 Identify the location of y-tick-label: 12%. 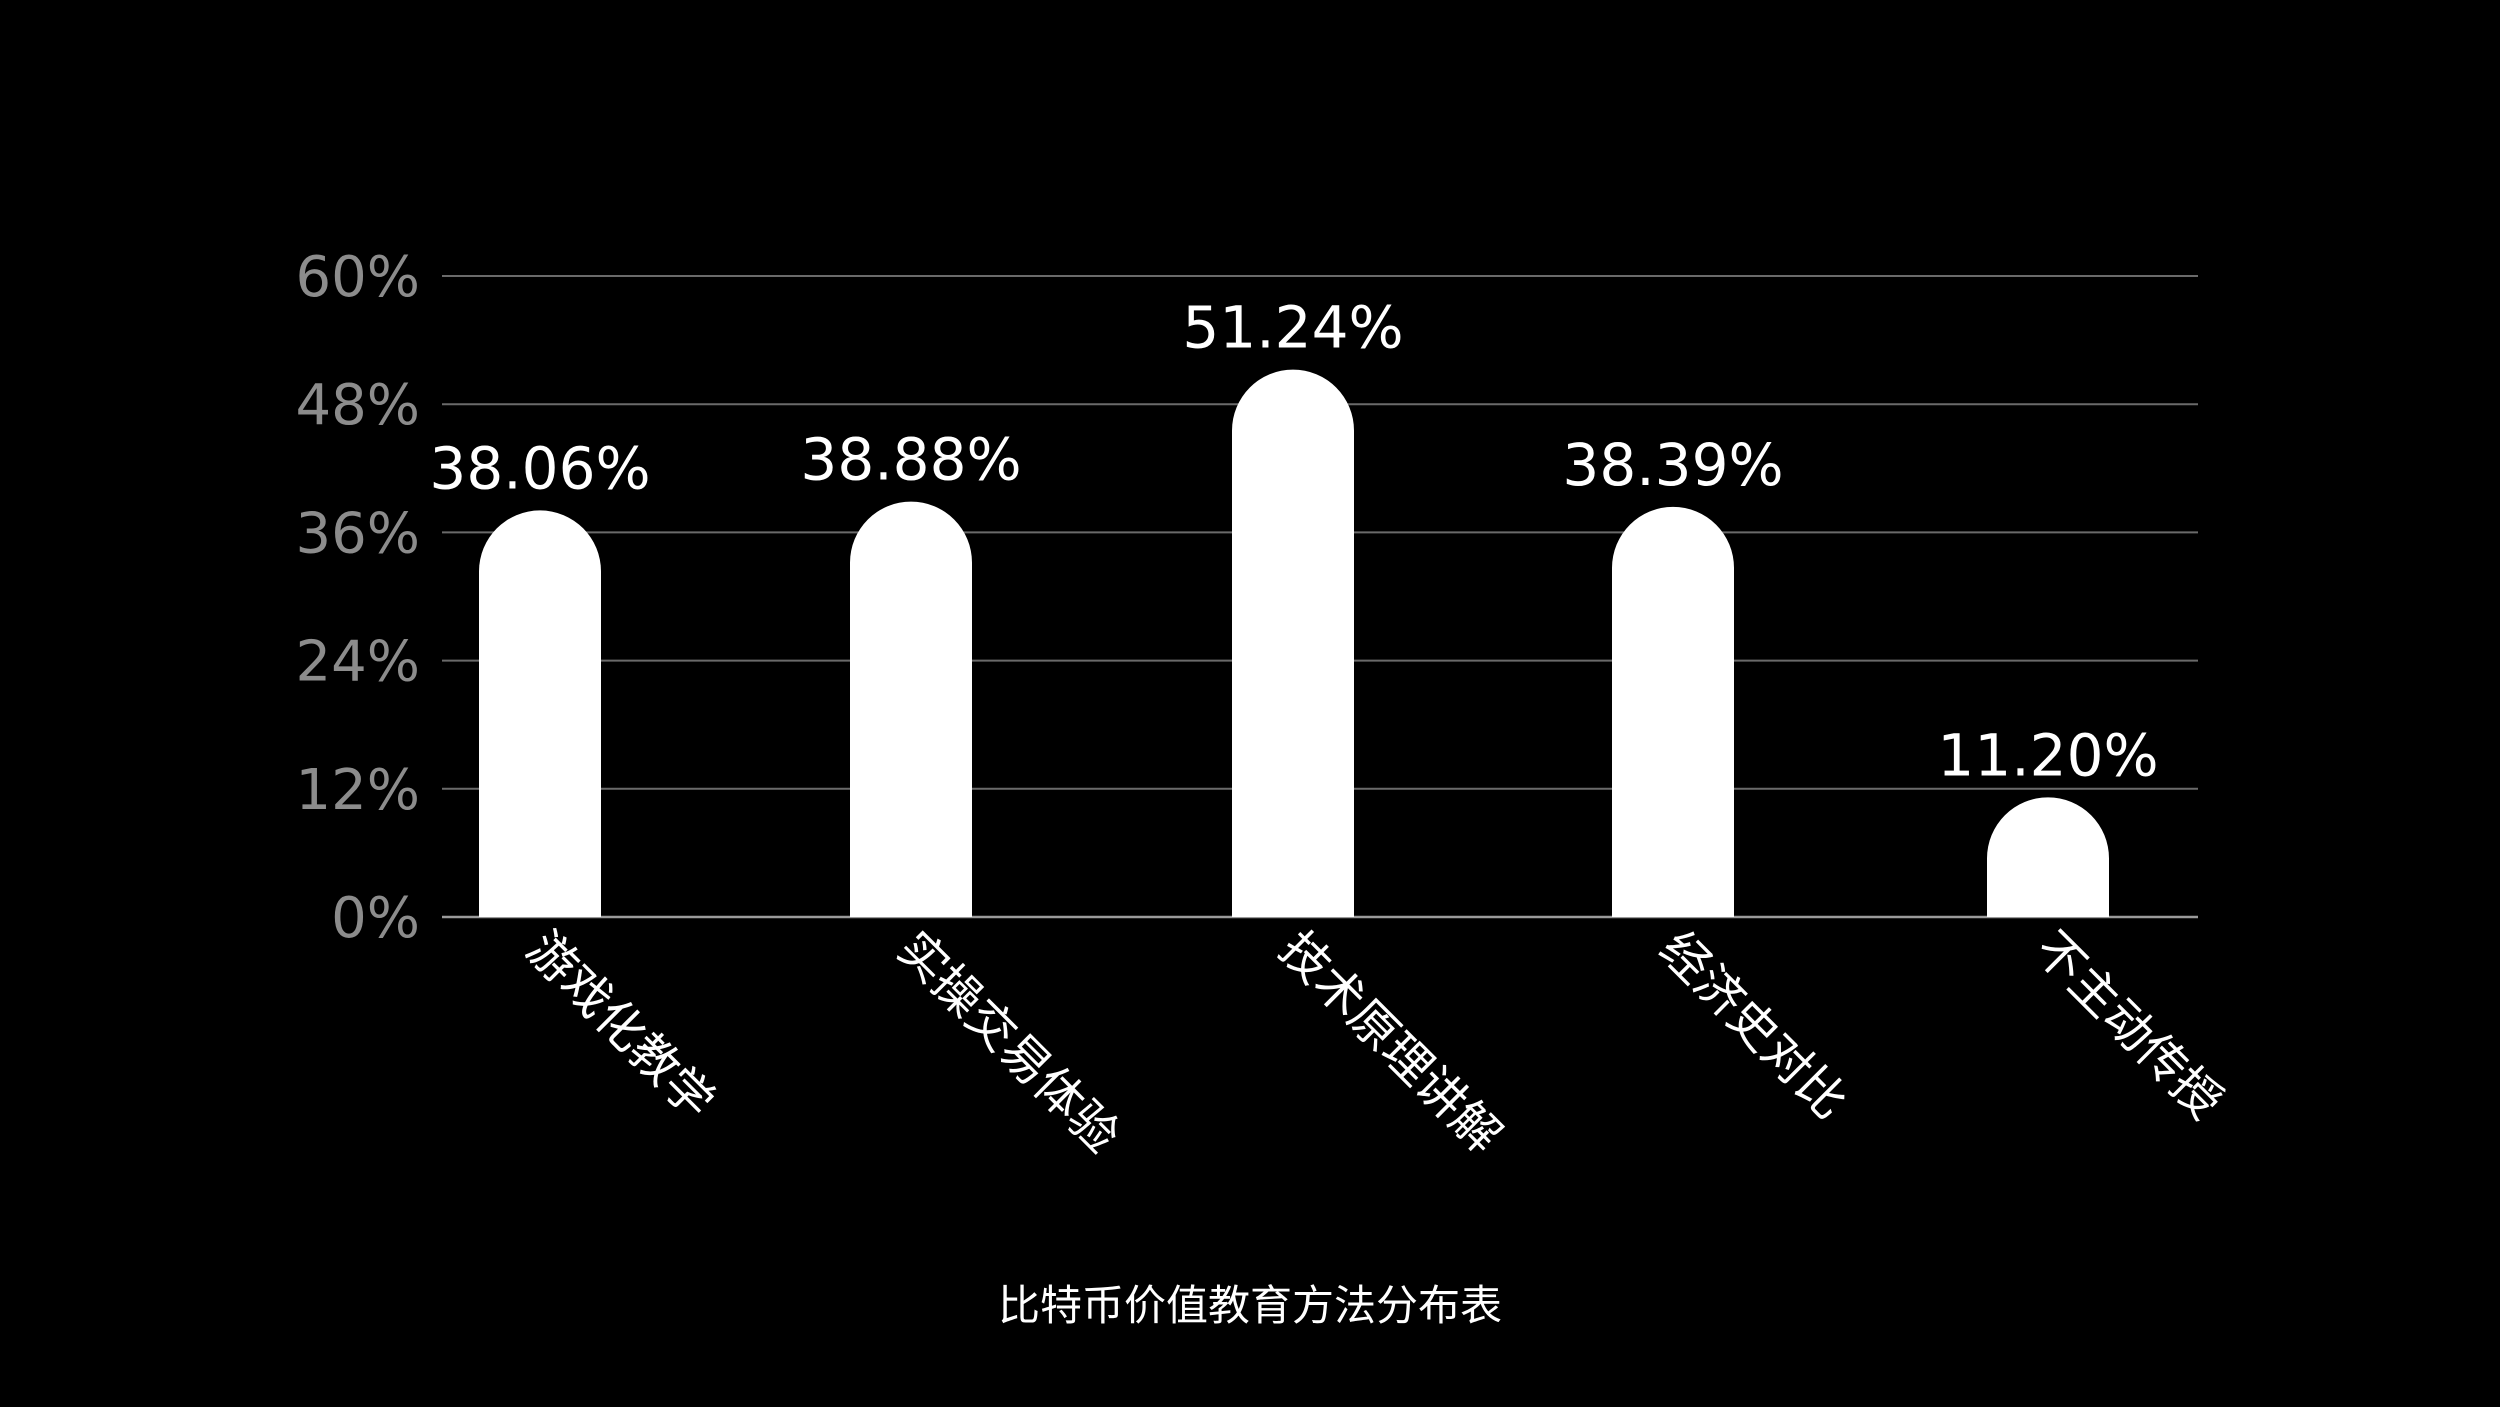
(358, 790).